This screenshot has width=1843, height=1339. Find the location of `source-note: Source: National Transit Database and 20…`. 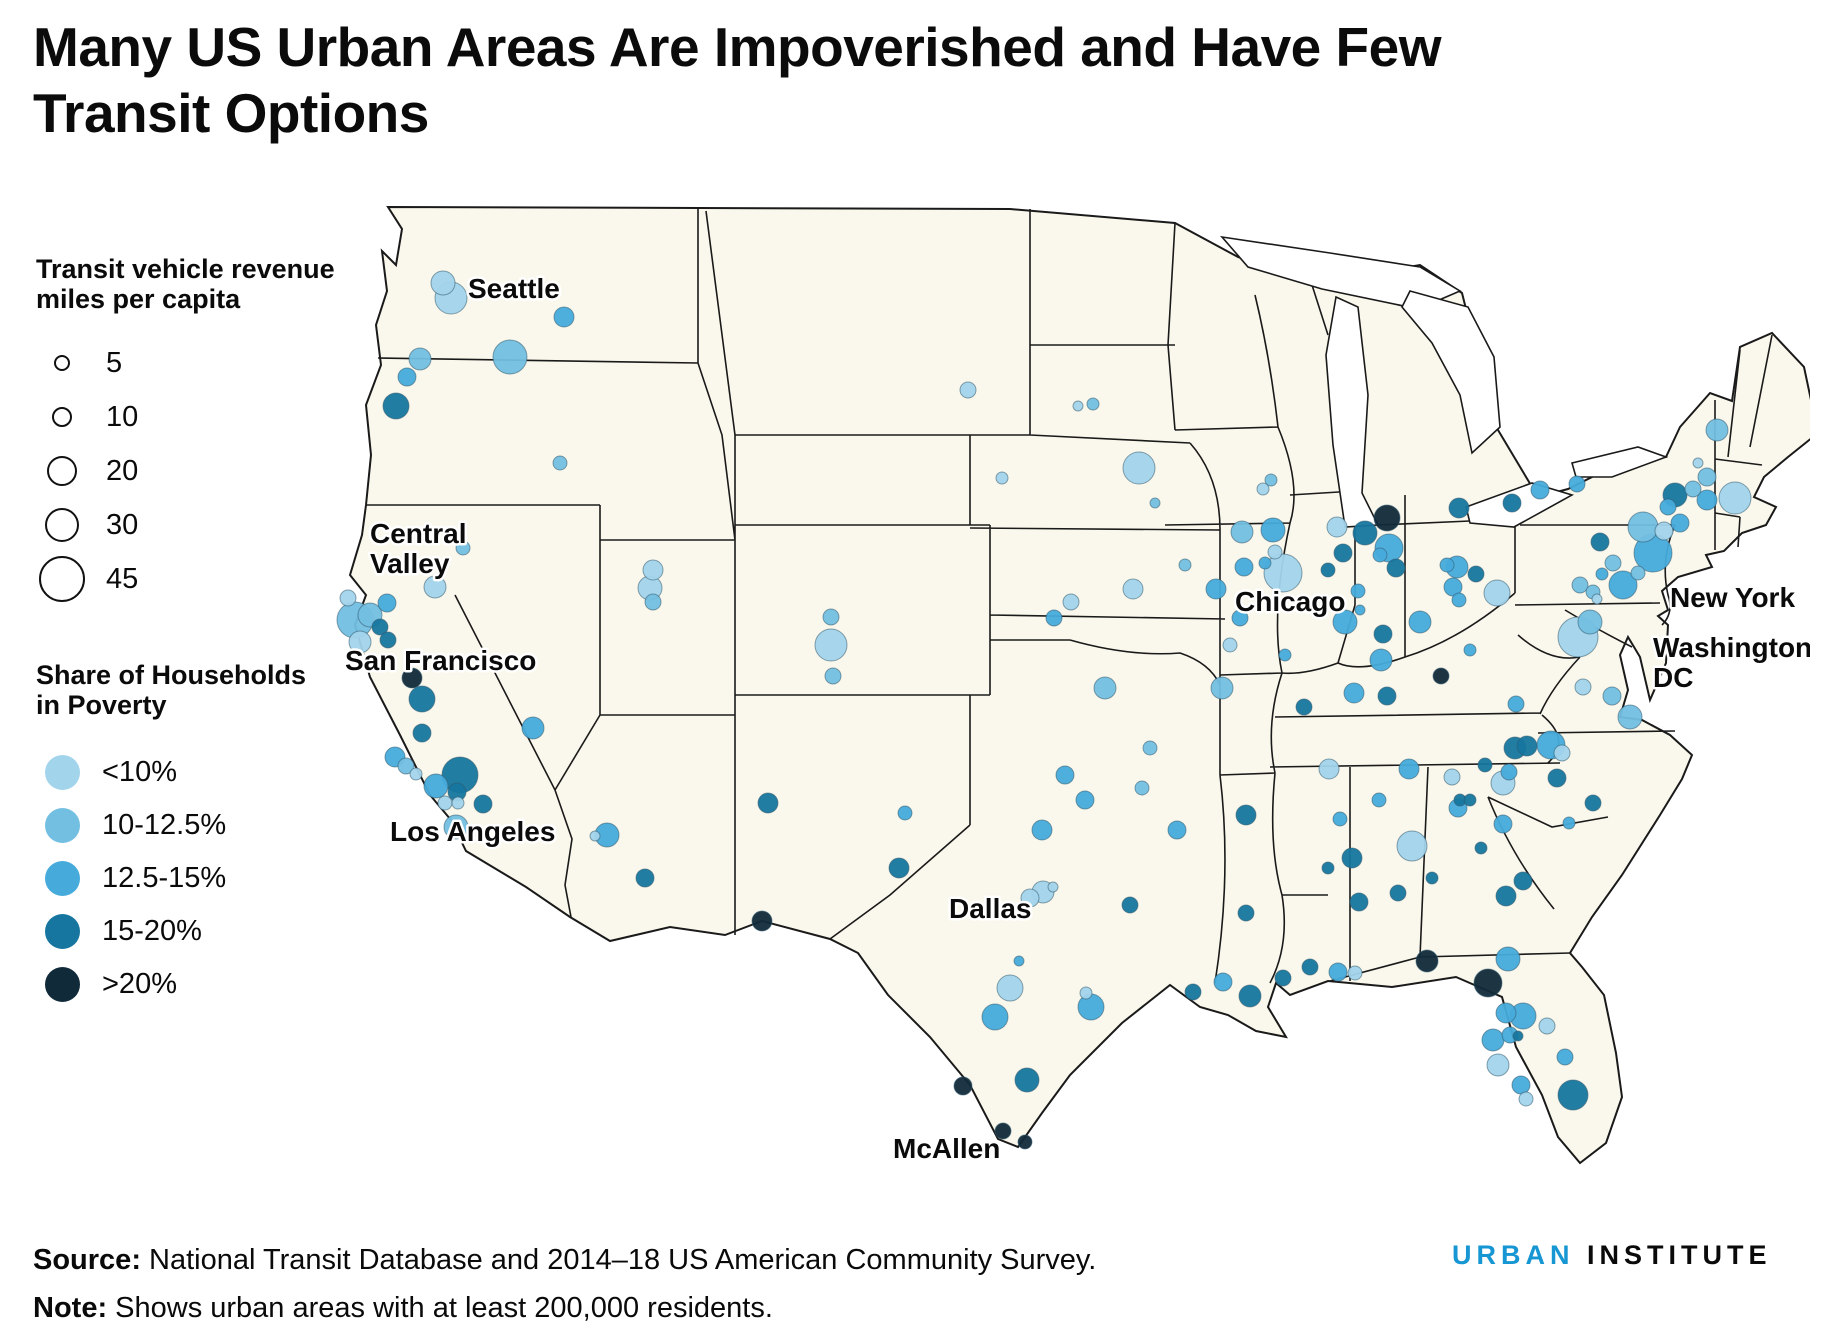

source-note: Source: National Transit Database and 20… is located at coordinates (693, 1284).